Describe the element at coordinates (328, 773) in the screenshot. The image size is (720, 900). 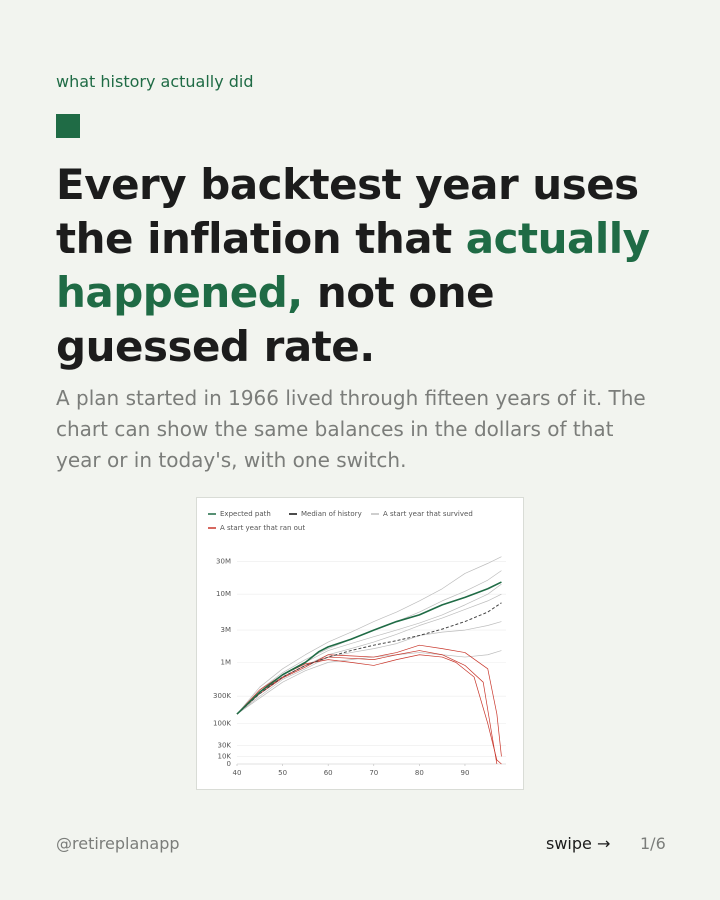
I see `x-tick-label: 60` at that location.